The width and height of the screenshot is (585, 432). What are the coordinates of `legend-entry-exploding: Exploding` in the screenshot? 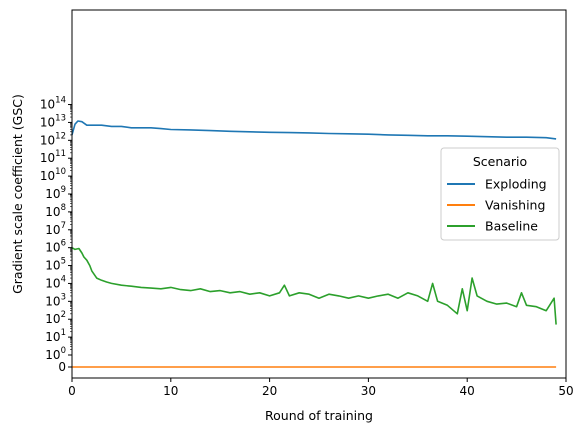 It's located at (497, 184).